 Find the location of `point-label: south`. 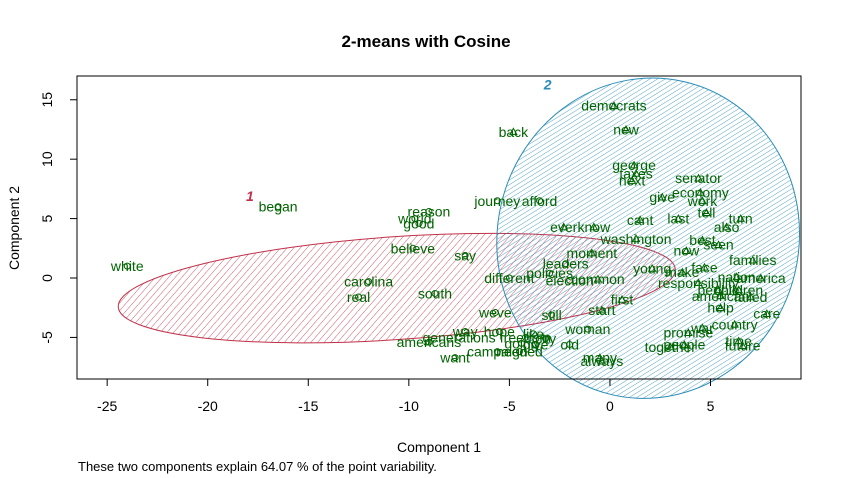

point-label: south is located at coordinates (435, 293).